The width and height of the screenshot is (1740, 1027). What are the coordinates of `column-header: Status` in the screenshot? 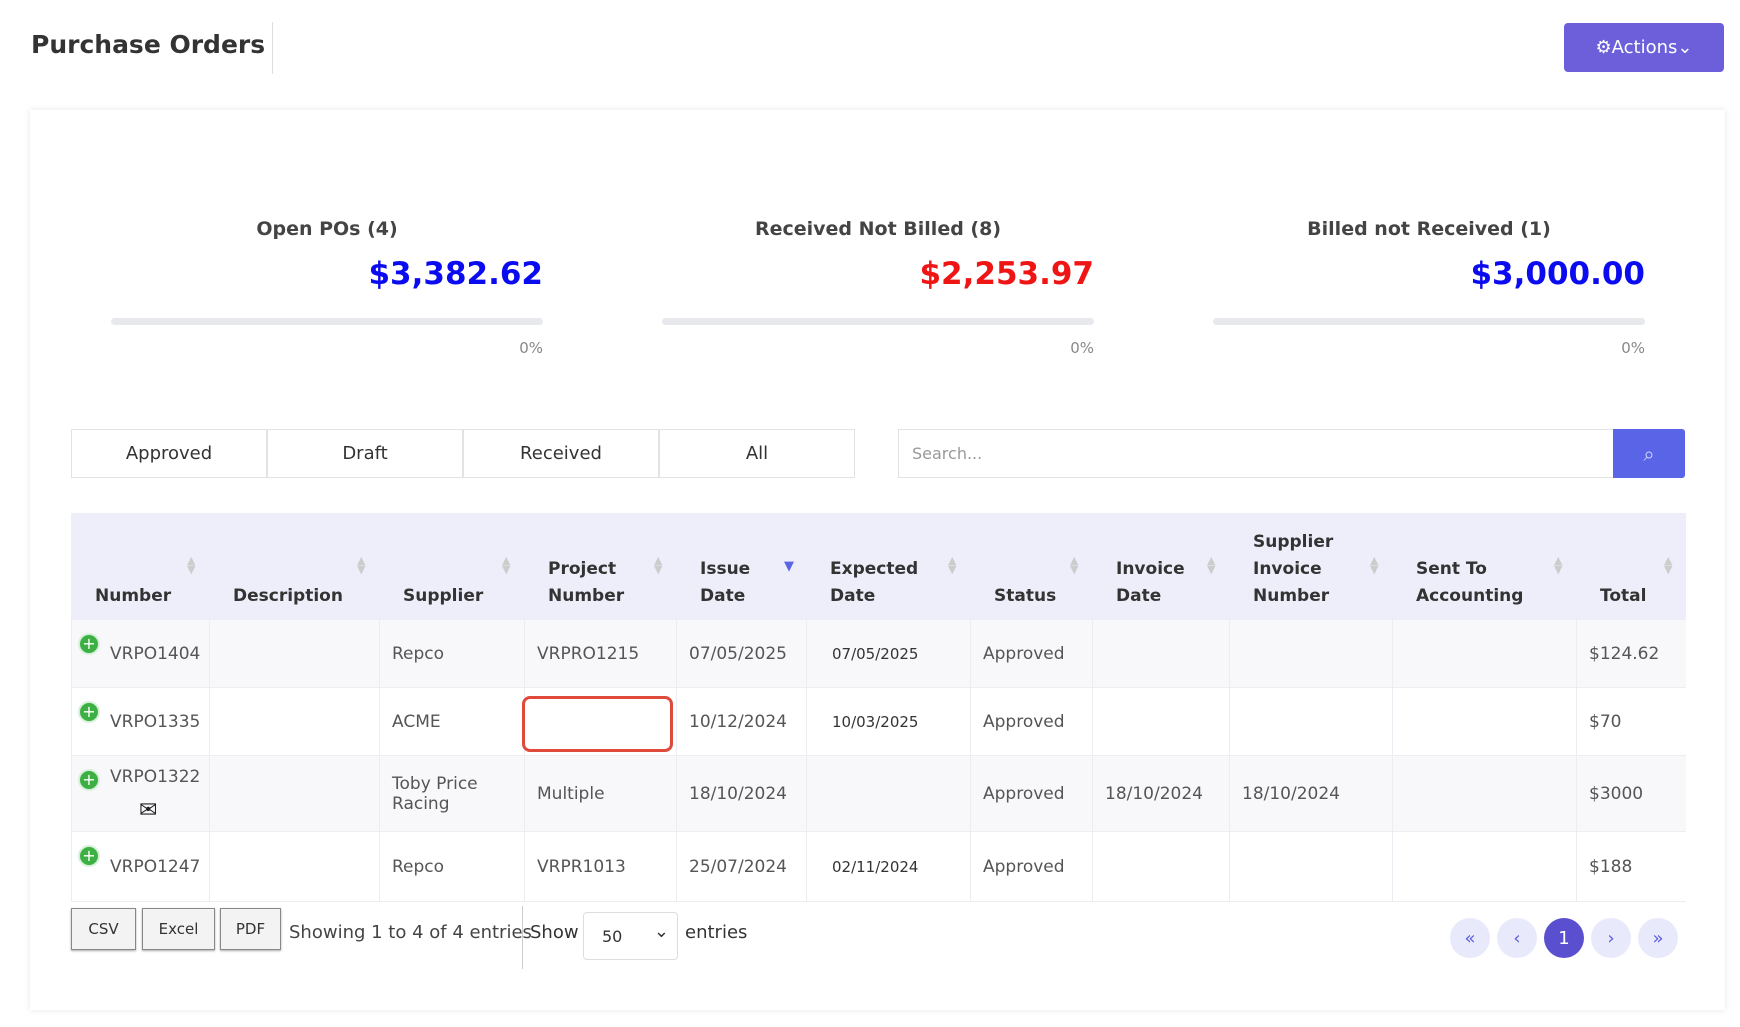 It's located at (1025, 596).